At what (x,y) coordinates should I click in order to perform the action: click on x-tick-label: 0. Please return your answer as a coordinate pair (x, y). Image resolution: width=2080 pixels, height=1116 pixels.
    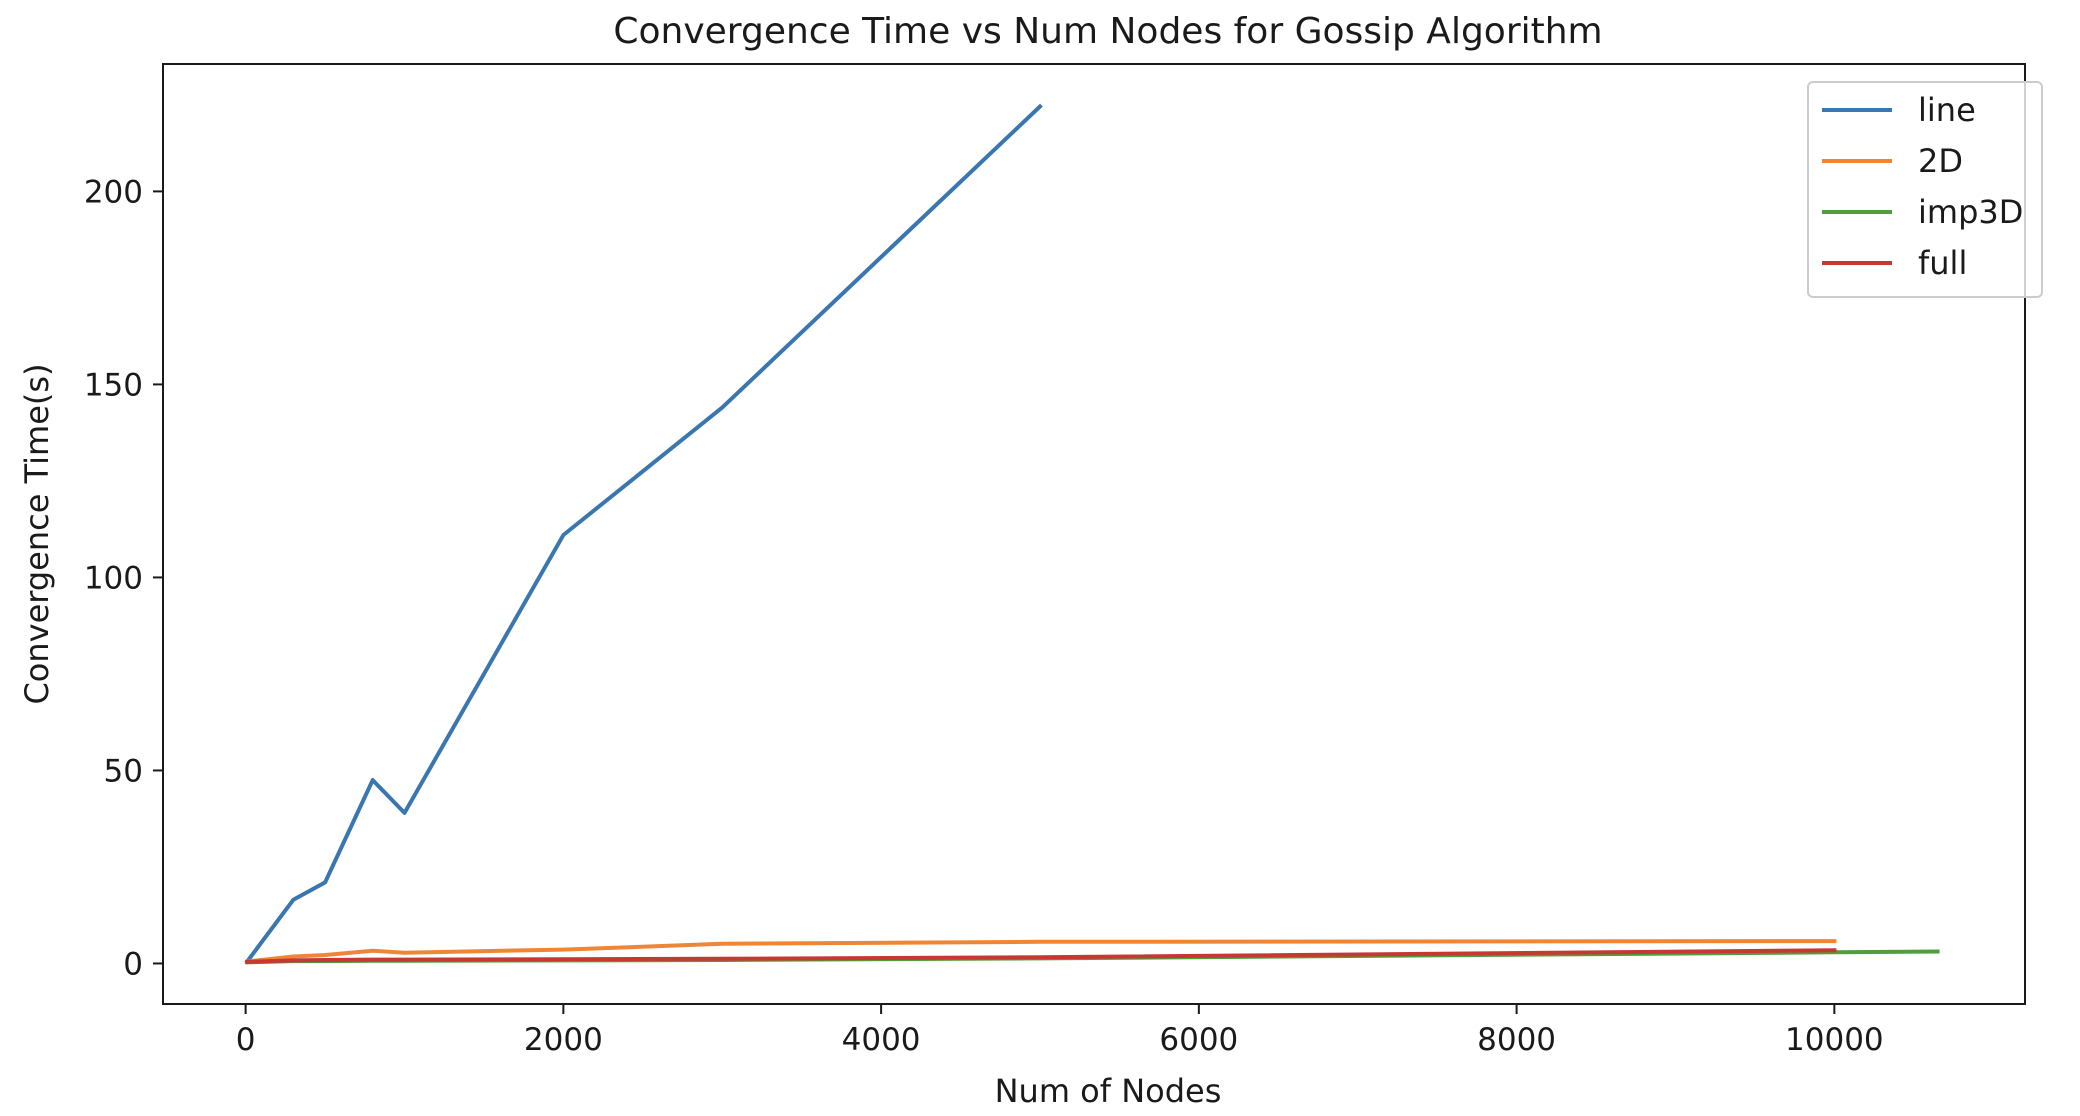
    Looking at the image, I should click on (246, 1040).